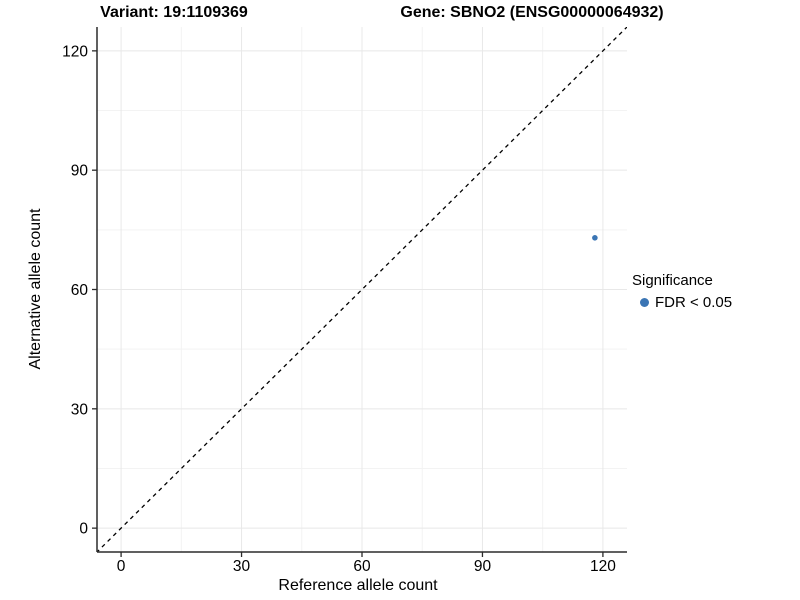 This screenshot has width=800, height=600. Describe the element at coordinates (121, 566) in the screenshot. I see `x-tick-label: 0` at that location.